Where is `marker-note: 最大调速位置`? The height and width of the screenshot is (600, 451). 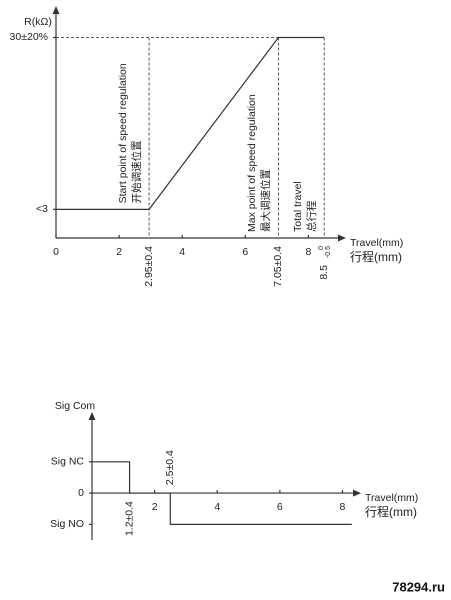
marker-note: 最大调速位置 is located at coordinates (265, 200).